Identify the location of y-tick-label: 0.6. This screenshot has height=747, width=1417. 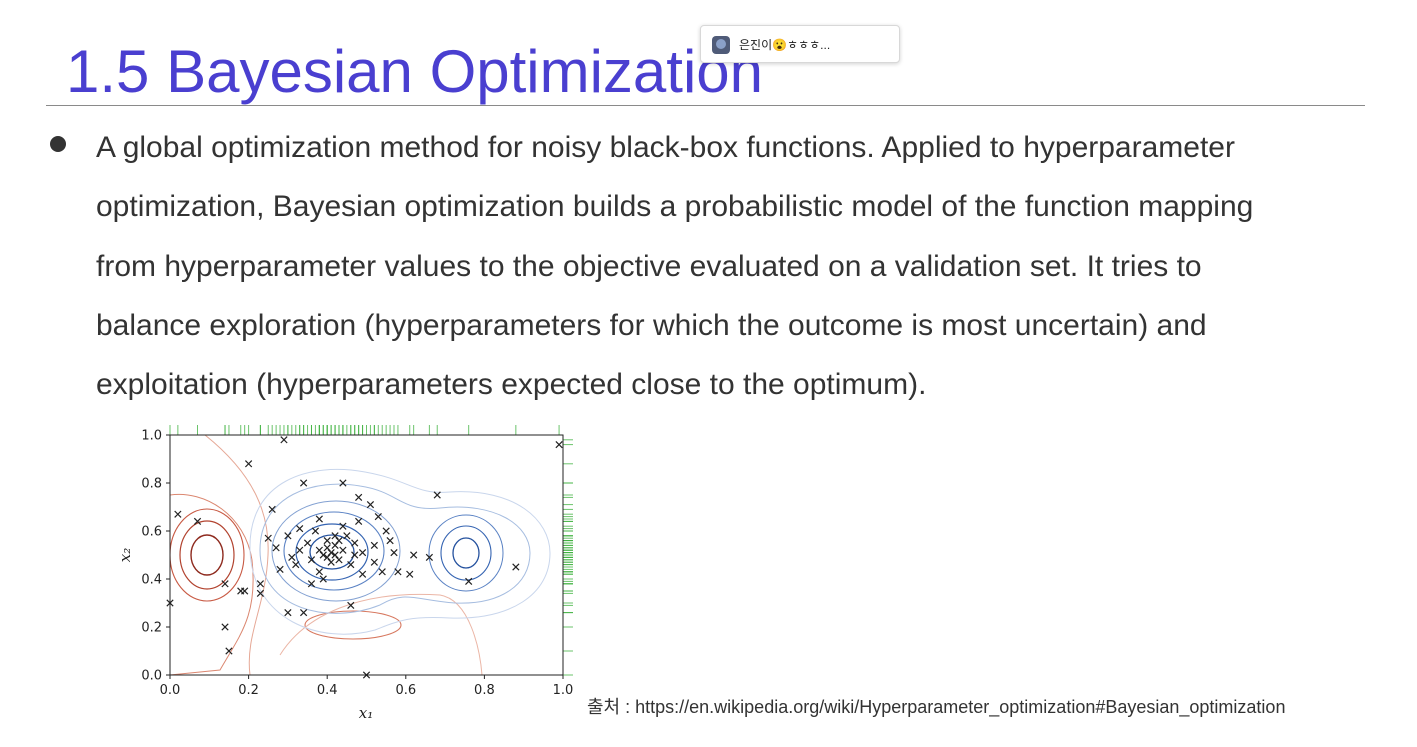
(151, 532).